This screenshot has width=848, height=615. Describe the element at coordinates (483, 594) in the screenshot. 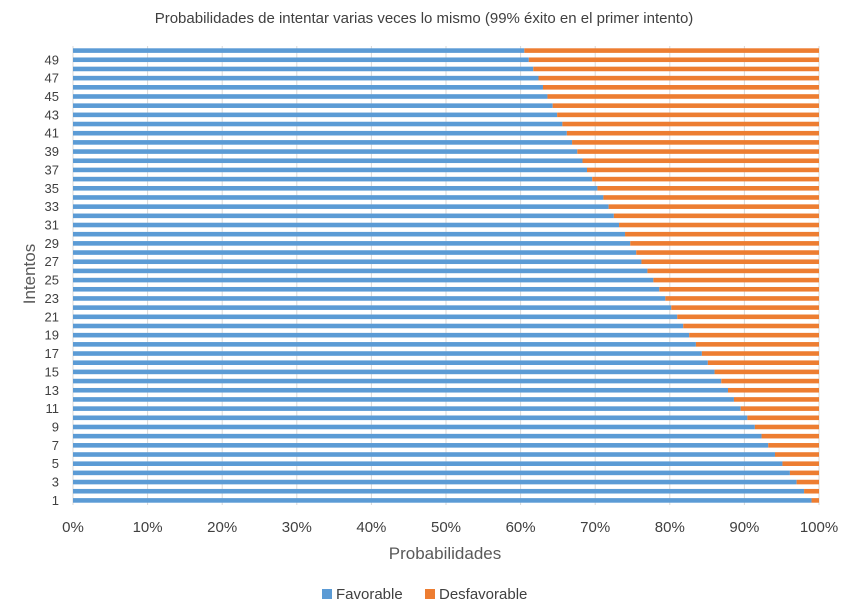

I see `legend-label-desfavorable: Desfavorable` at that location.